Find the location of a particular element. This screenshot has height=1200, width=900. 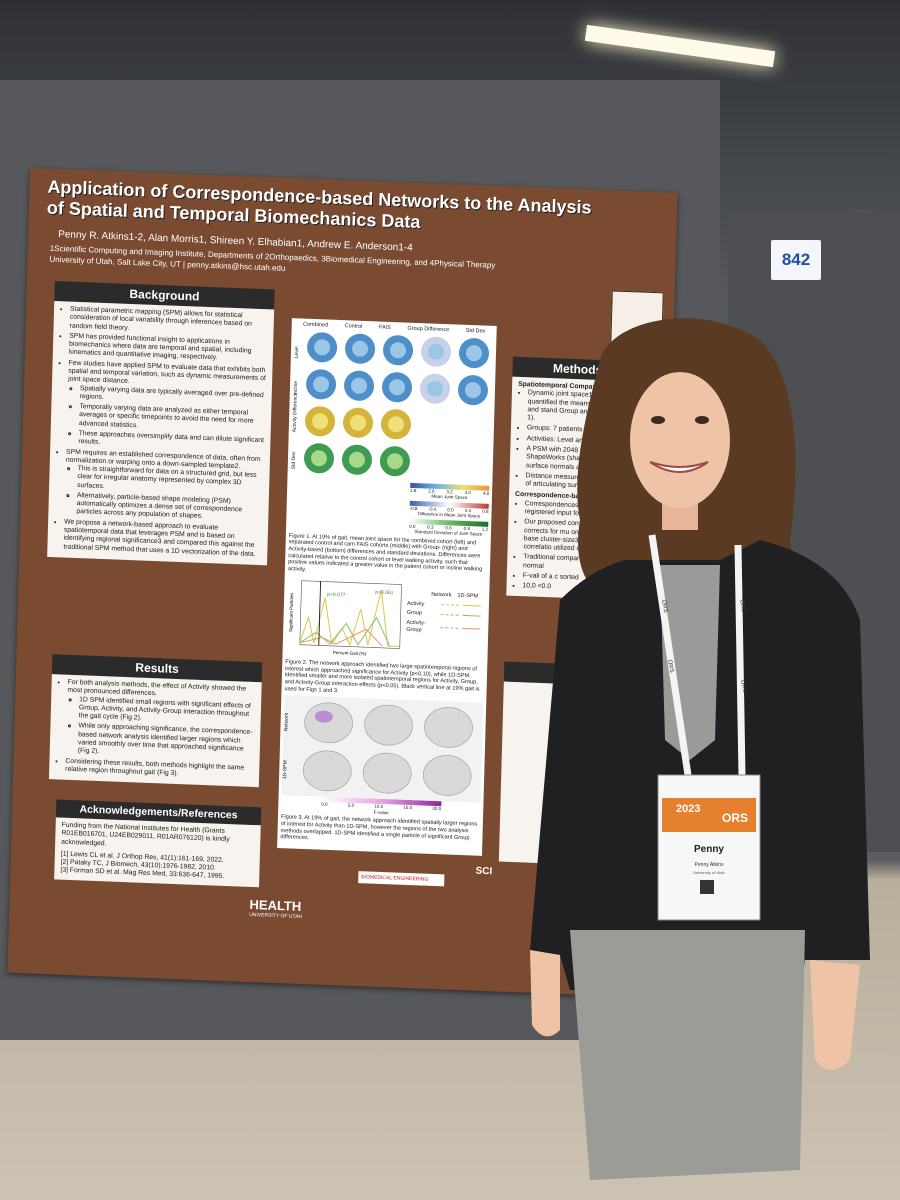

p-label: p=0.061 is located at coordinates (384, 592).